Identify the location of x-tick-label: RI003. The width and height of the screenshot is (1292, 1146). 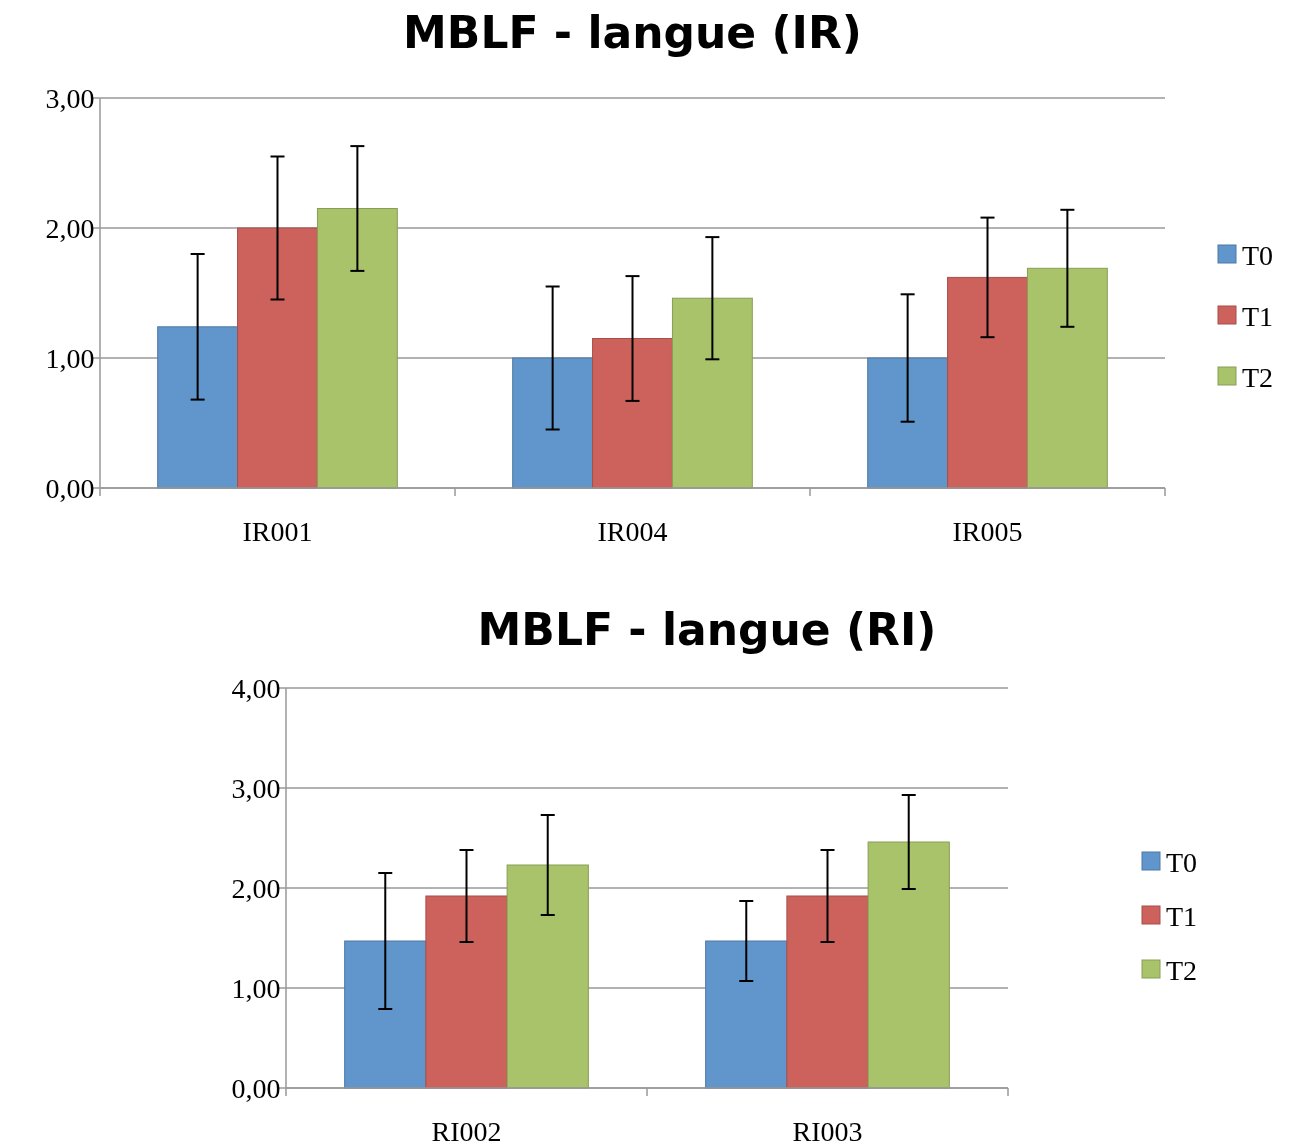
(827, 1131).